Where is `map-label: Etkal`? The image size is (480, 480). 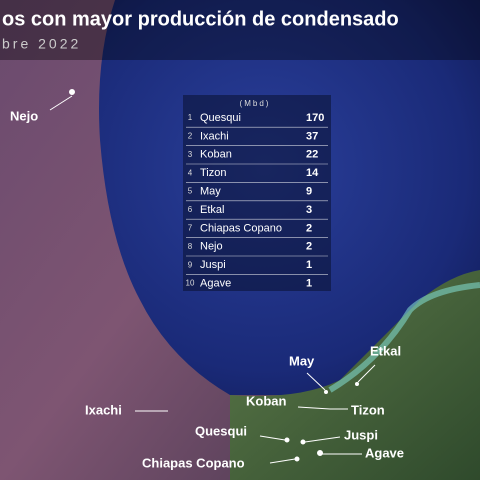 map-label: Etkal is located at coordinates (385, 350).